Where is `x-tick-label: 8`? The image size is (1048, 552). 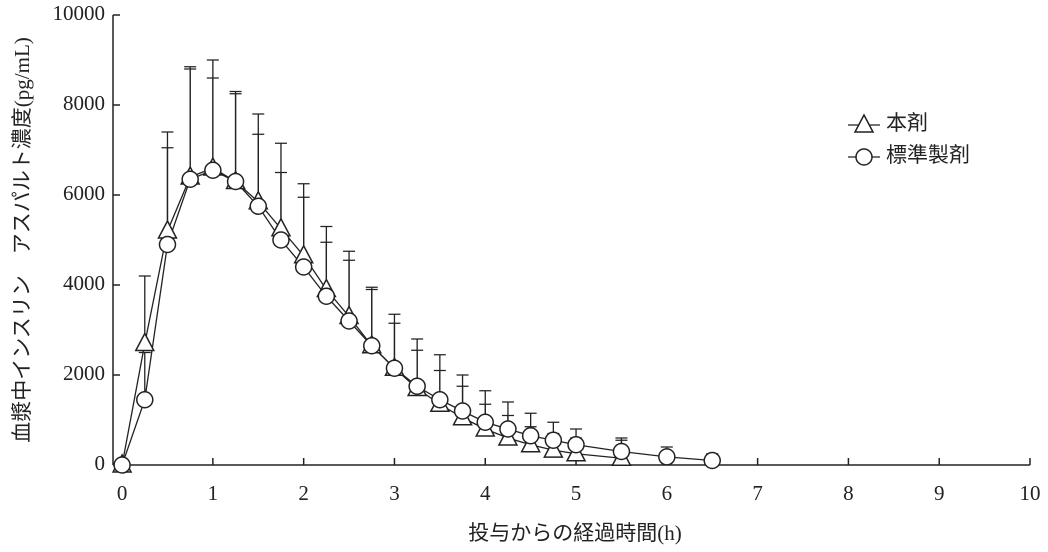
x-tick-label: 8 is located at coordinates (848, 493).